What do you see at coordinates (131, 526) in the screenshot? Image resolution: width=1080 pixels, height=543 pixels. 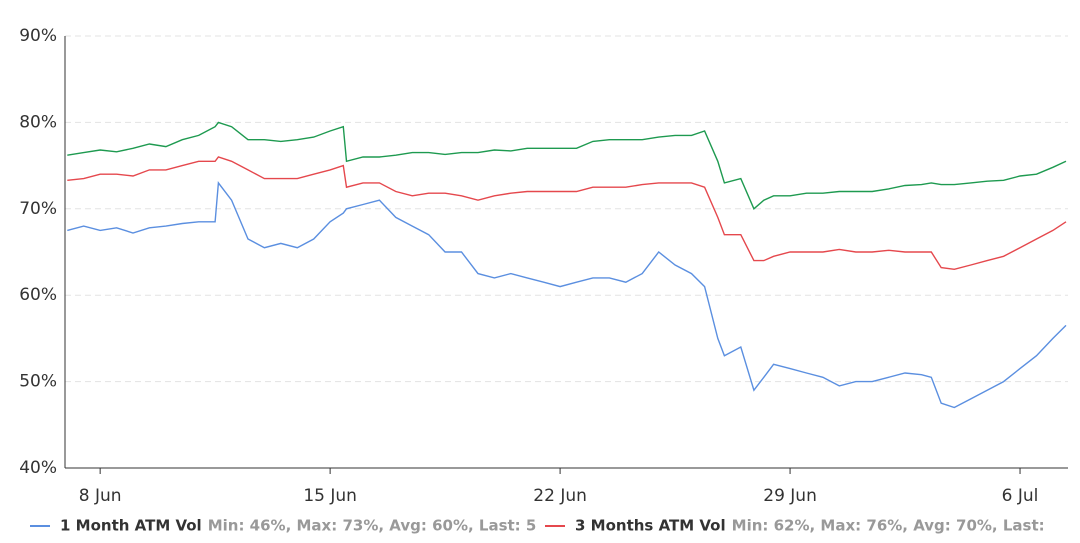 I see `legend-label: 1 Month ATM Vol` at bounding box center [131, 526].